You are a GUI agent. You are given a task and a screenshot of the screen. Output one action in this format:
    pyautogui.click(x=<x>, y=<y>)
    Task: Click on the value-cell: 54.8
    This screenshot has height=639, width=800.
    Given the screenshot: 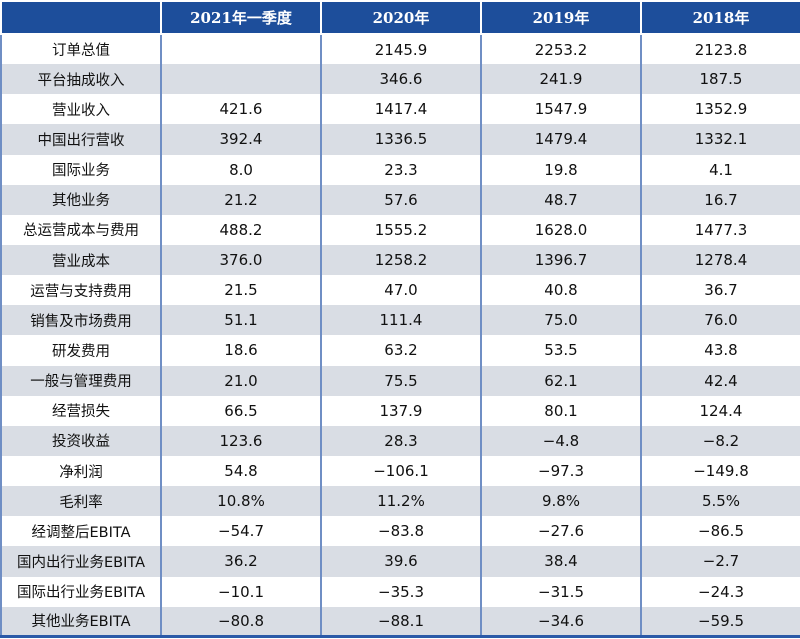 What is the action you would take?
    pyautogui.click(x=241, y=471)
    